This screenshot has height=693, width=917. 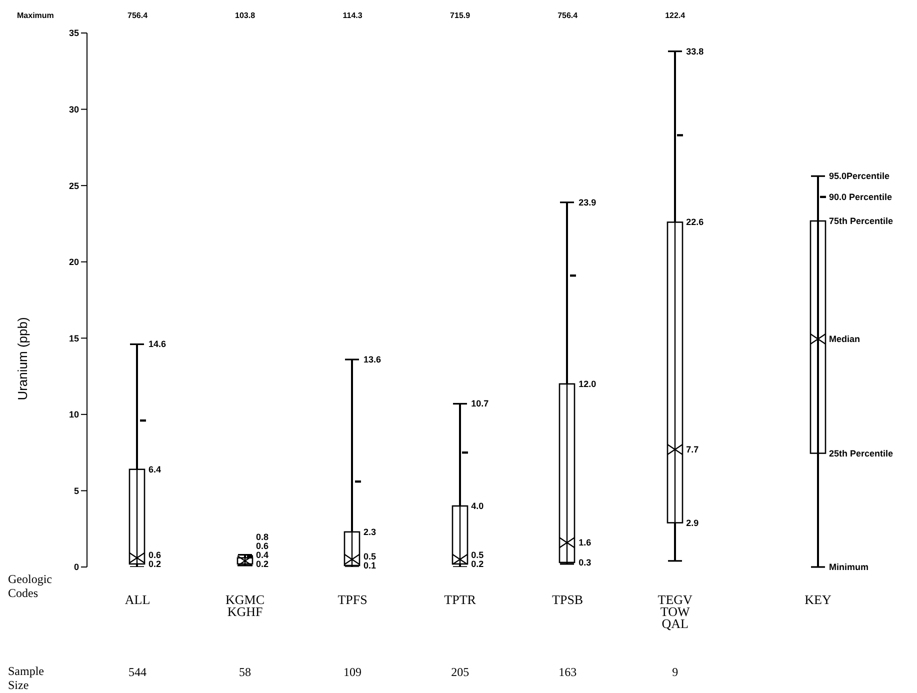 I want to click on annotation: 6.4, so click(x=155, y=469).